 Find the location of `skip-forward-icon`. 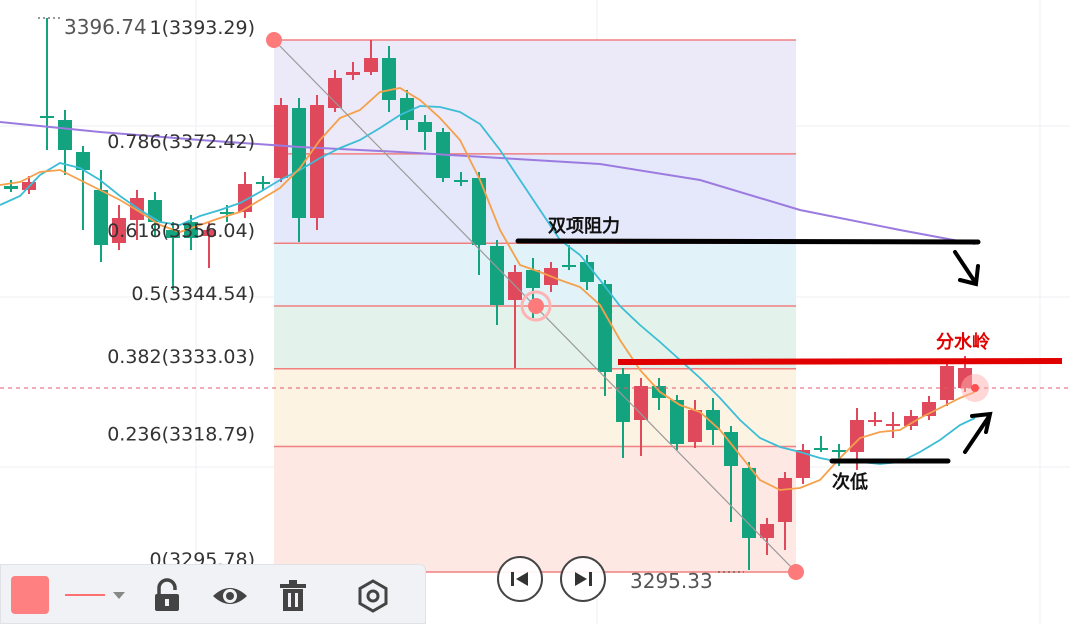

skip-forward-icon is located at coordinates (583, 579).